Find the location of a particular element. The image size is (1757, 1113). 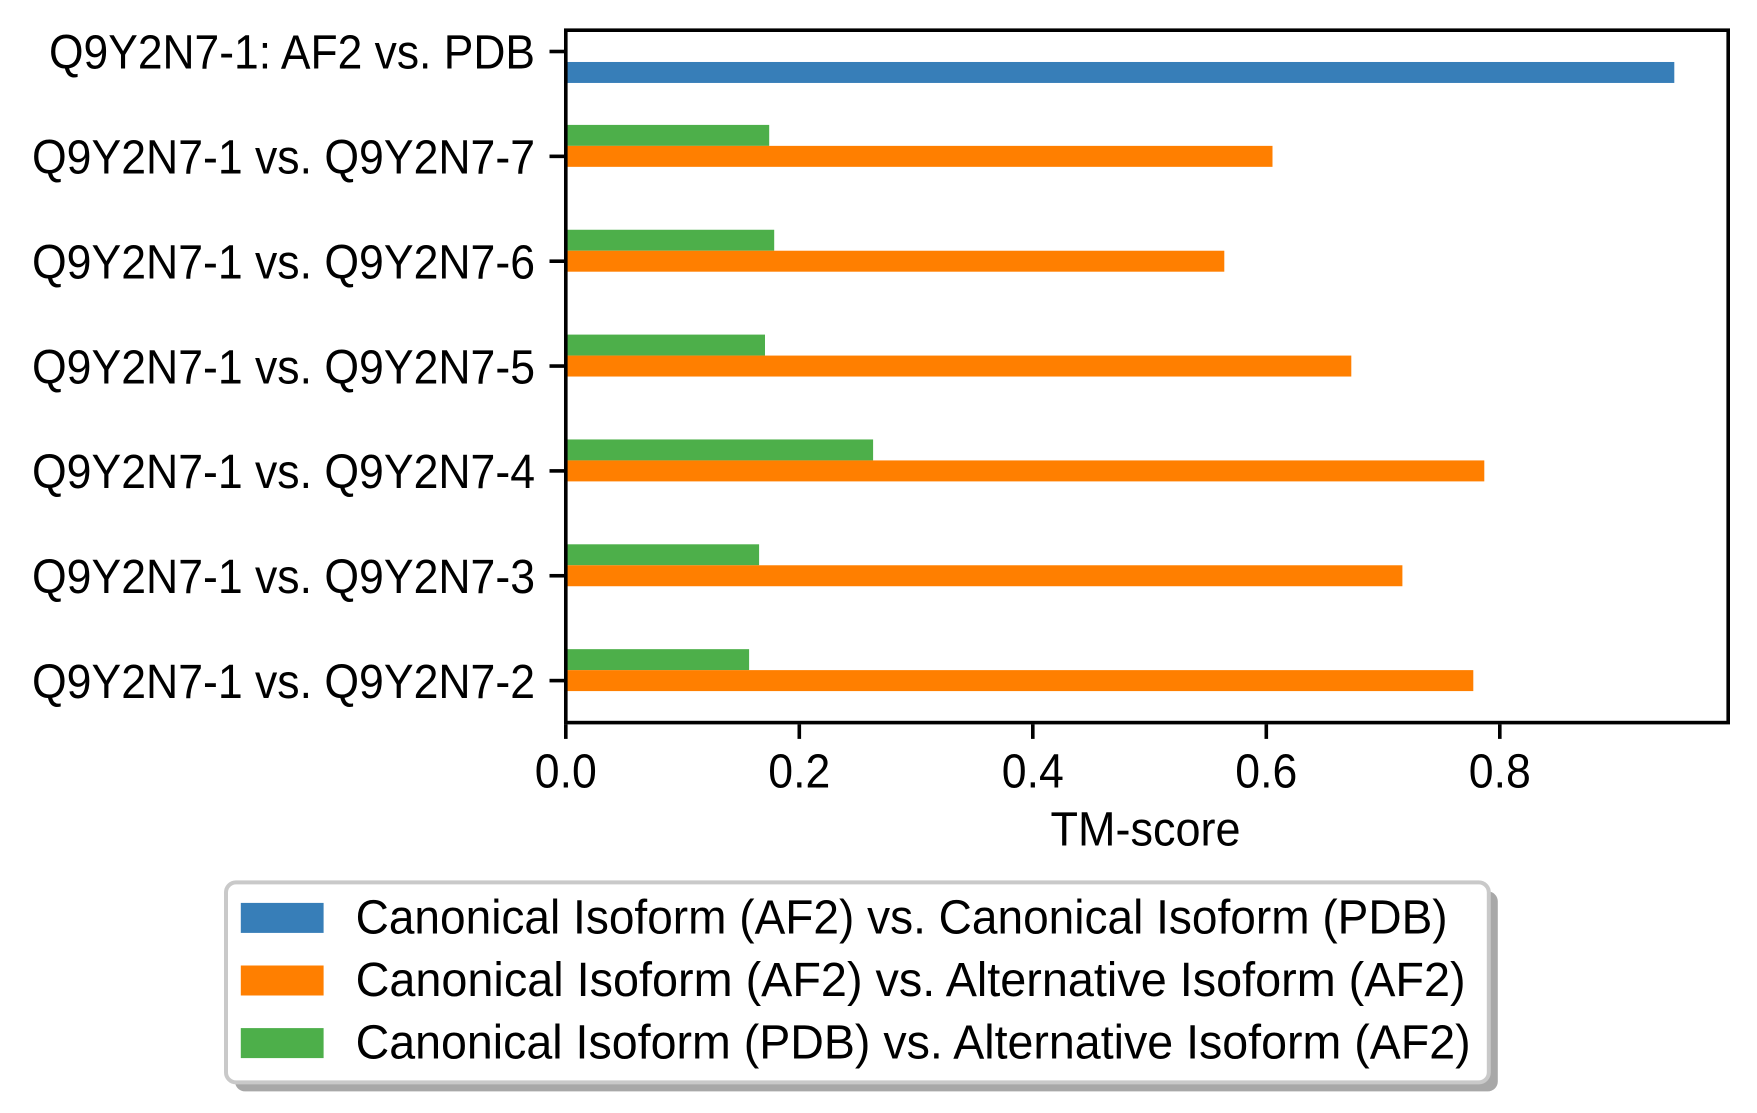

svg-text: Q9Y2N7-1 vs. Q9Y2N7-6 is located at coordinates (283, 262).